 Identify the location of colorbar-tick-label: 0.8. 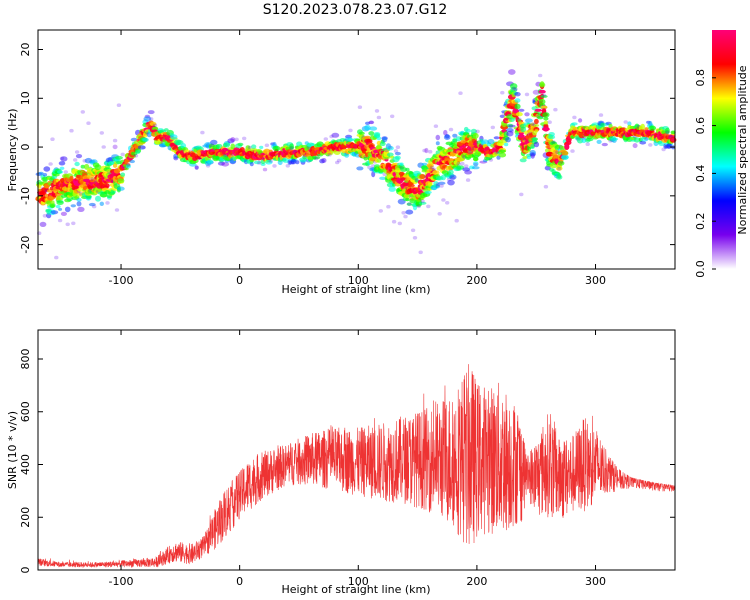
(700, 78).